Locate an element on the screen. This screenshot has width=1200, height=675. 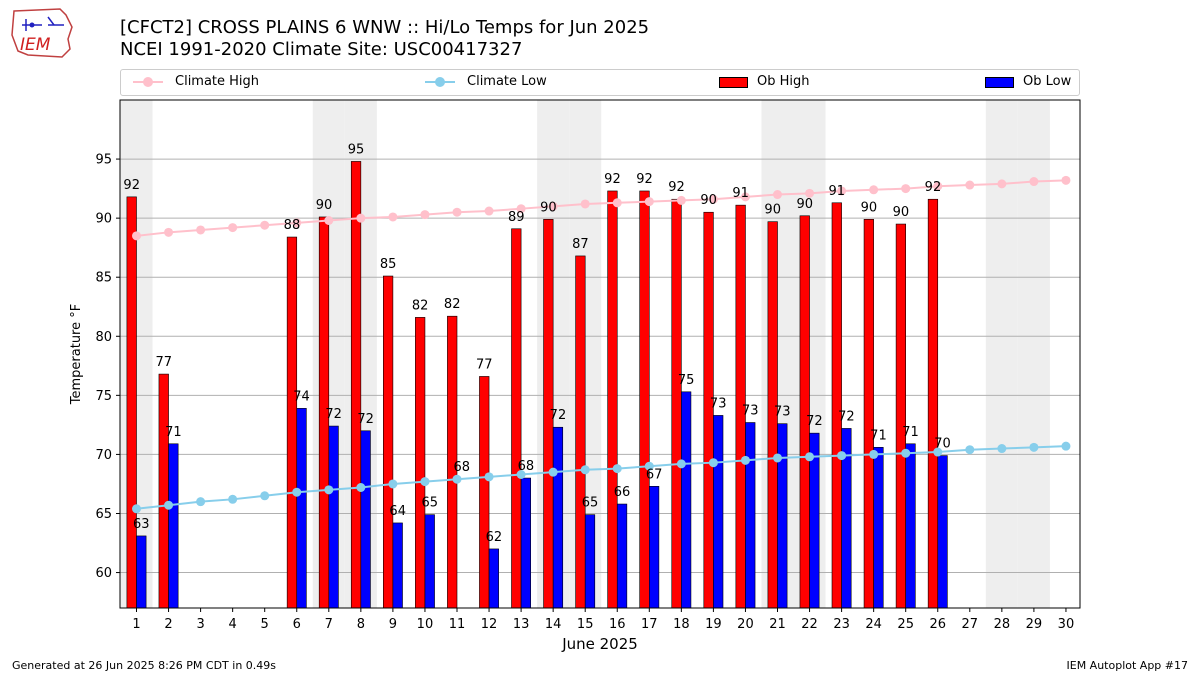
x-tick-label: 23 is located at coordinates (841, 624).